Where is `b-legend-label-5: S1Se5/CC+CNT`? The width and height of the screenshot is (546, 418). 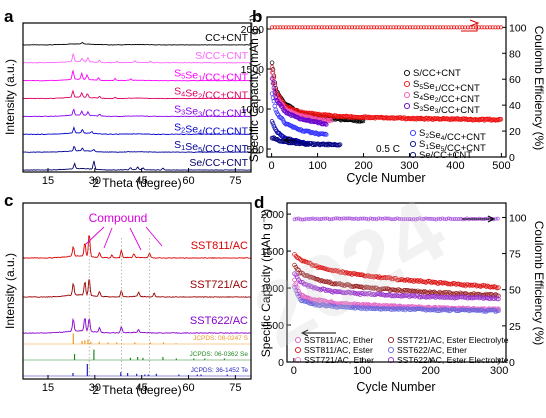 b-legend-label-5: S1Se5/CC+CNT is located at coordinates (452, 146).